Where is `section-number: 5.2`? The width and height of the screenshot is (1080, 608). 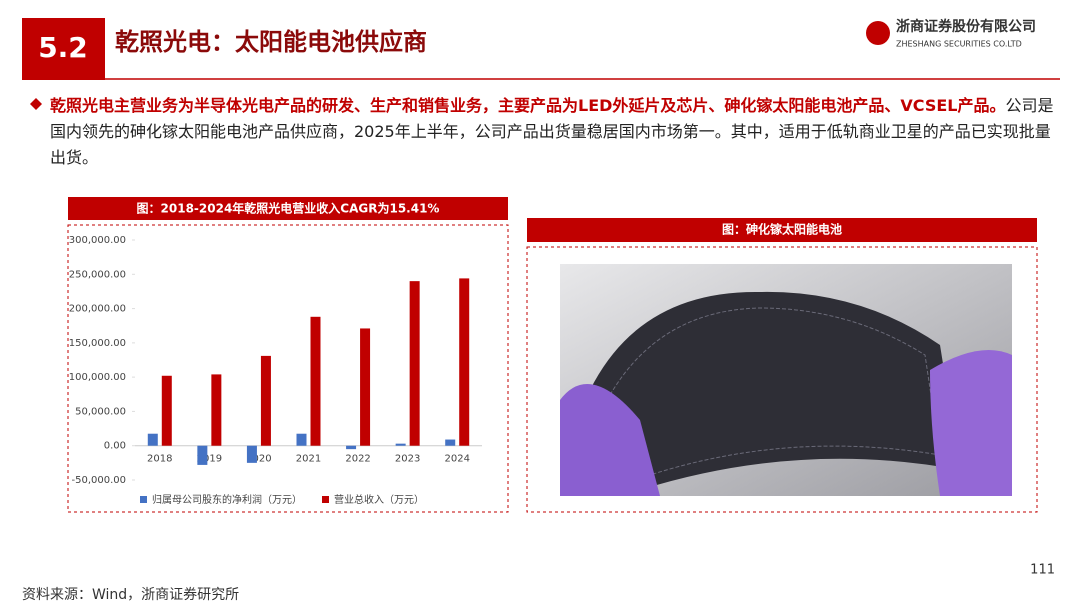
section-number: 5.2 is located at coordinates (63, 47).